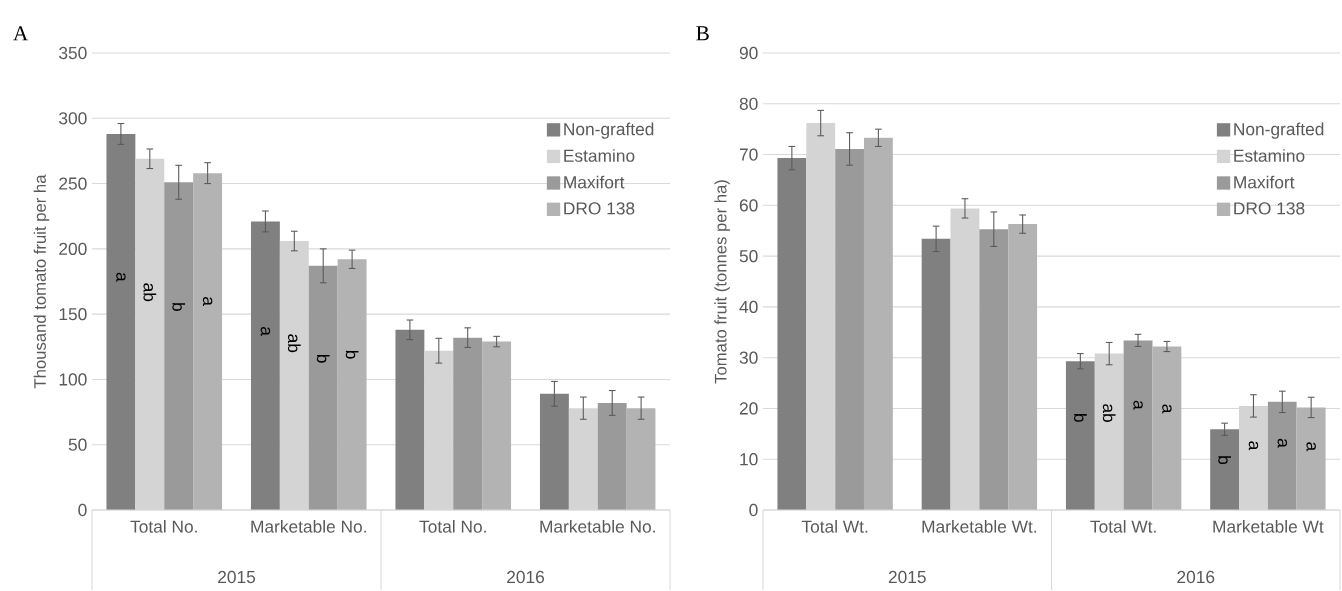  I want to click on x-tick-label: Marketable Wt., so click(979, 526).